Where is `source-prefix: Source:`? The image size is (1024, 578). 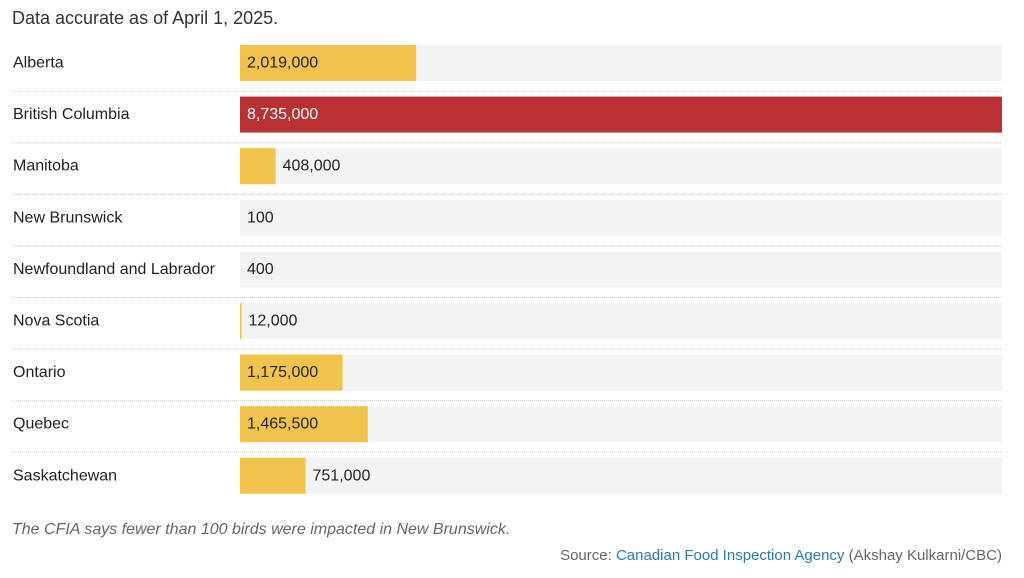
source-prefix: Source: is located at coordinates (586, 555).